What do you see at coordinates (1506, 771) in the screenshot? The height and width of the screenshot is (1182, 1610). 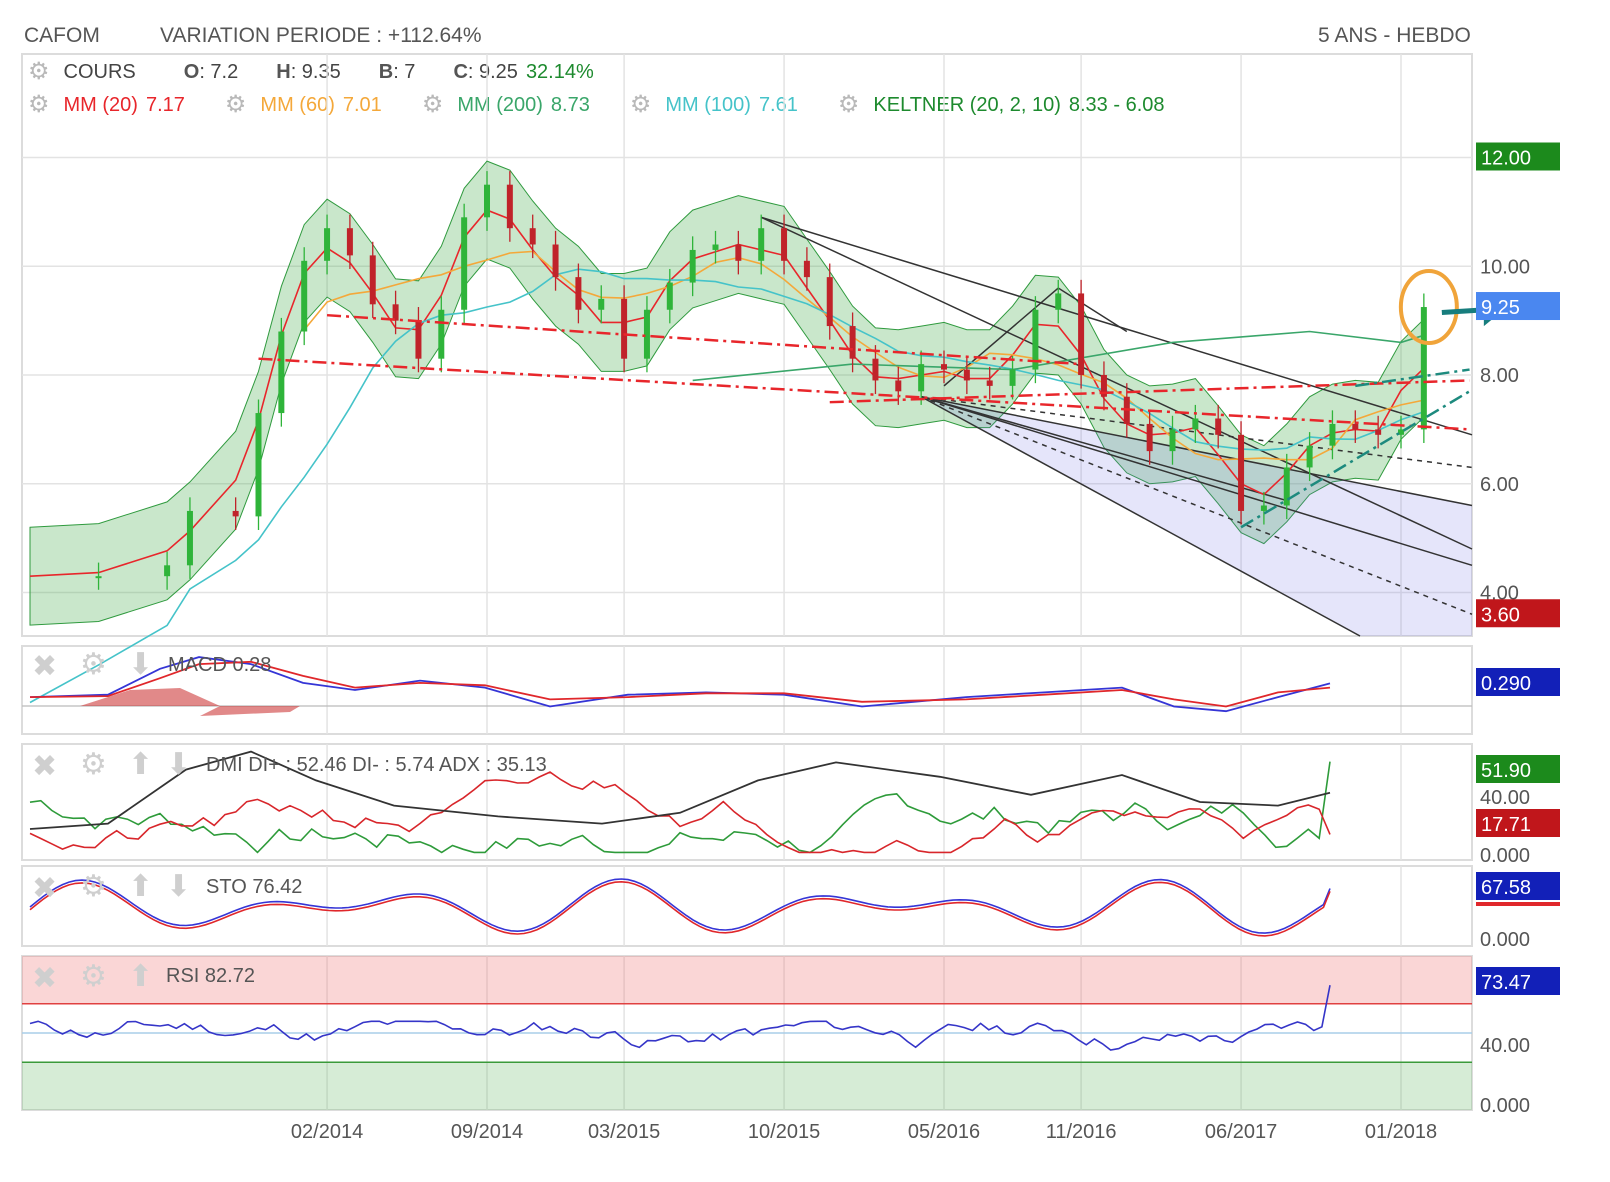 I see `dmi-badge: 51.90` at bounding box center [1506, 771].